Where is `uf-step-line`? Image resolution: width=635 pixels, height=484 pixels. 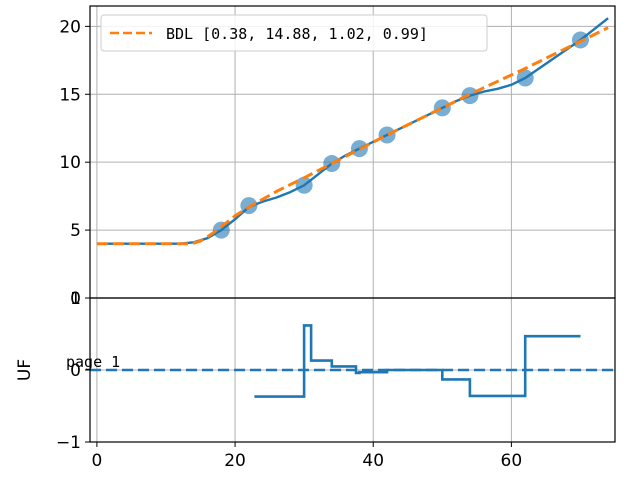
uf-step-line is located at coordinates (417, 361).